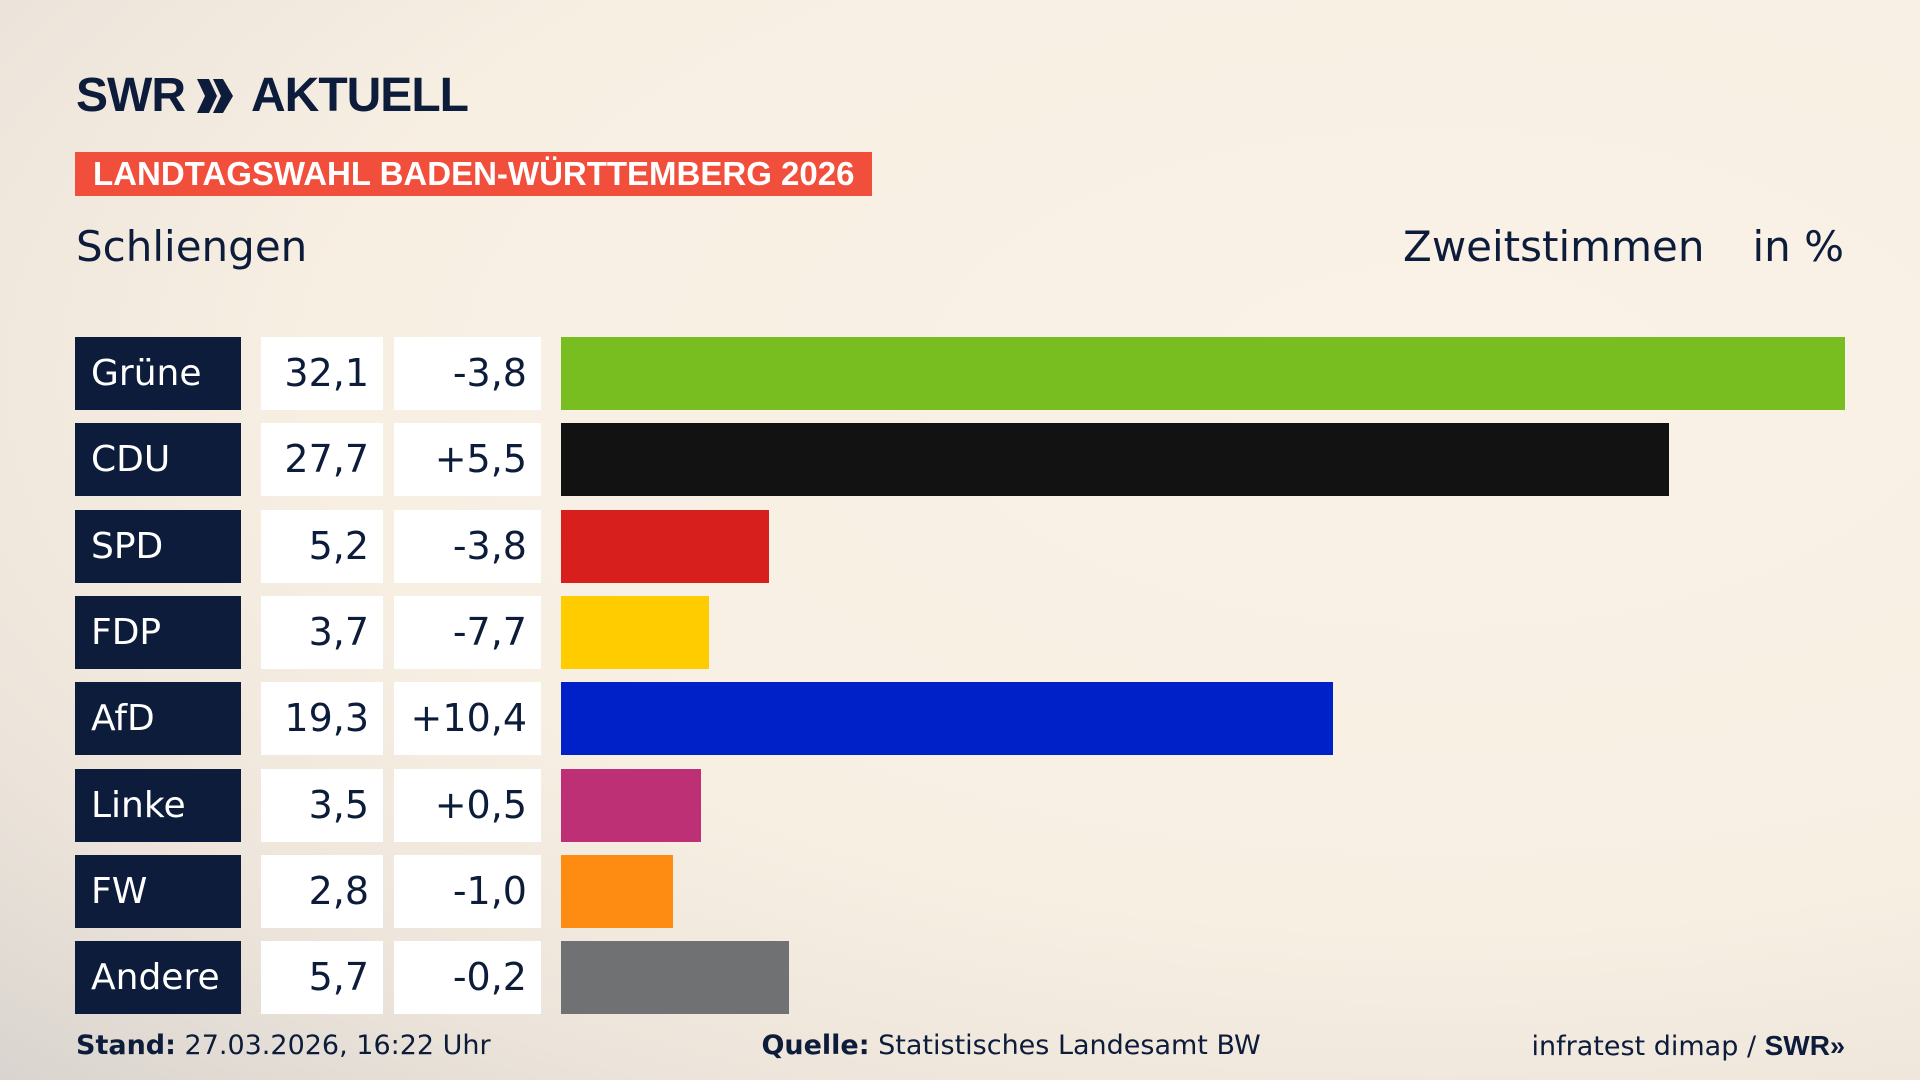 This screenshot has height=1080, width=1920. Describe the element at coordinates (467, 719) in the screenshot. I see `diff-label: +10,4` at that location.